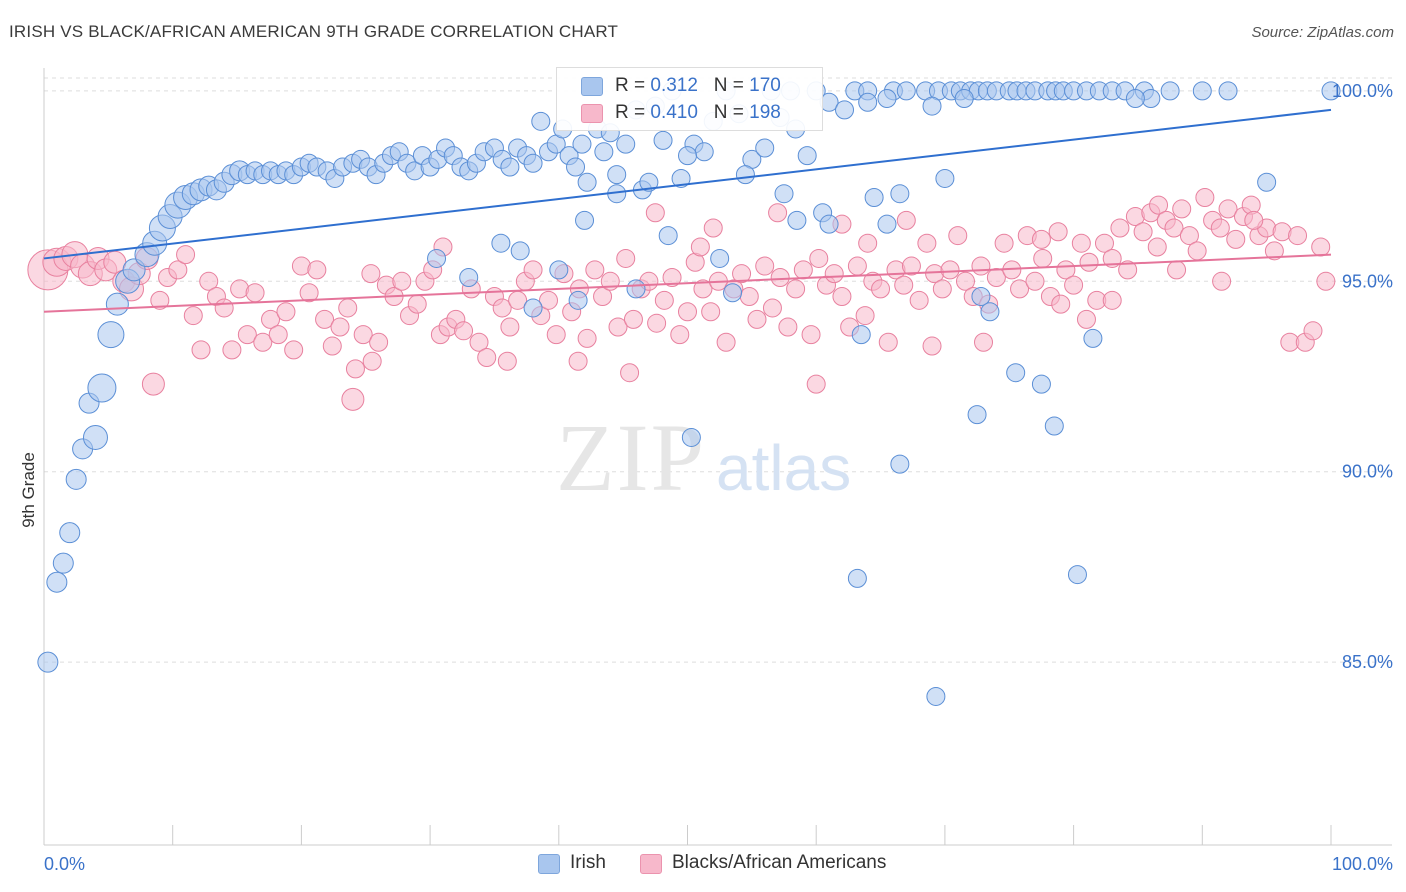 Image resolution: width=1406 pixels, height=892 pixels. I want to click on legend-row-irish: R = 0.312 N = 170, so click(689, 87).